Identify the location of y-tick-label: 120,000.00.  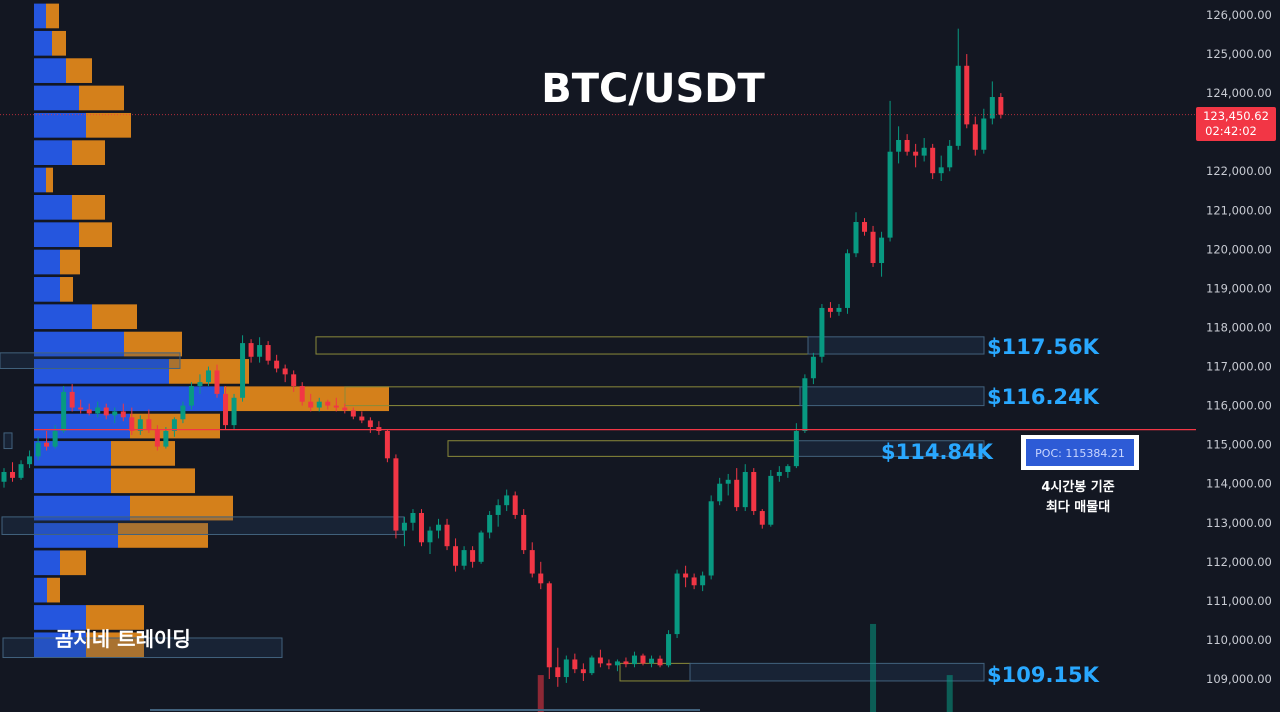
(1239, 249).